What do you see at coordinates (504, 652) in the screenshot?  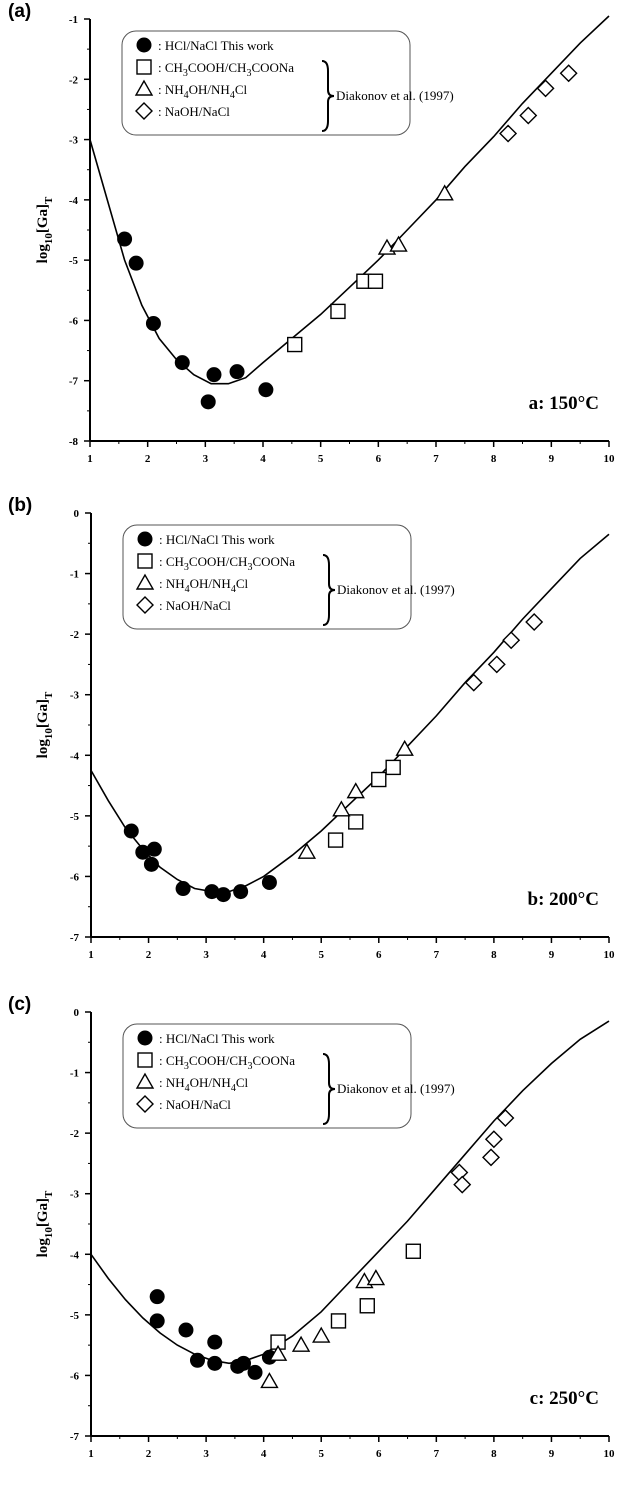 I see `series-diamond` at bounding box center [504, 652].